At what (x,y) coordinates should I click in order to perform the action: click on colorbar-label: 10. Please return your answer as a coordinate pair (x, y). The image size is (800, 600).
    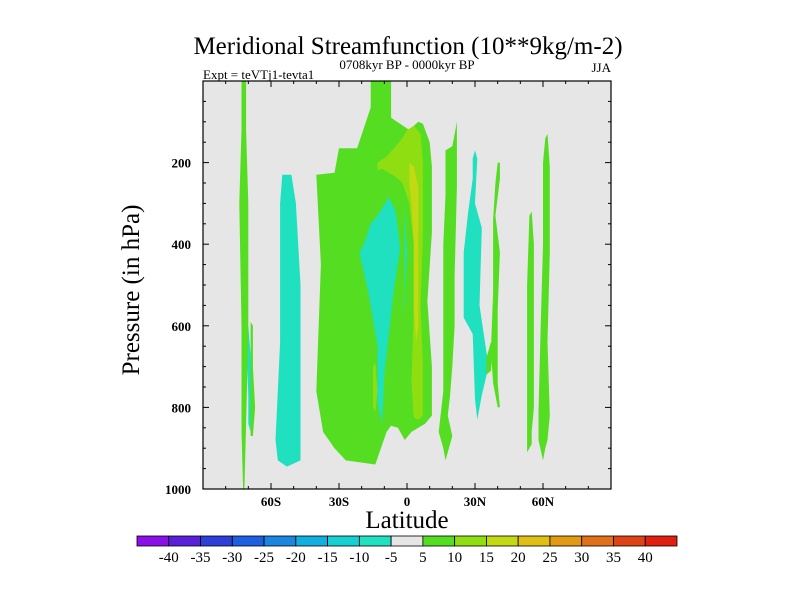
    Looking at the image, I should click on (454, 558).